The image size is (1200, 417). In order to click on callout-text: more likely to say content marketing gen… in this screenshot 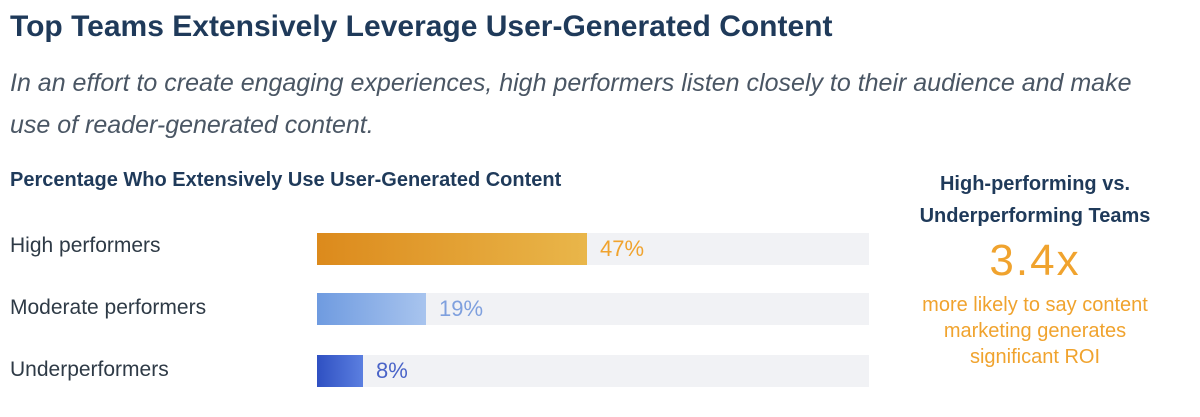, I will do `click(1035, 331)`.